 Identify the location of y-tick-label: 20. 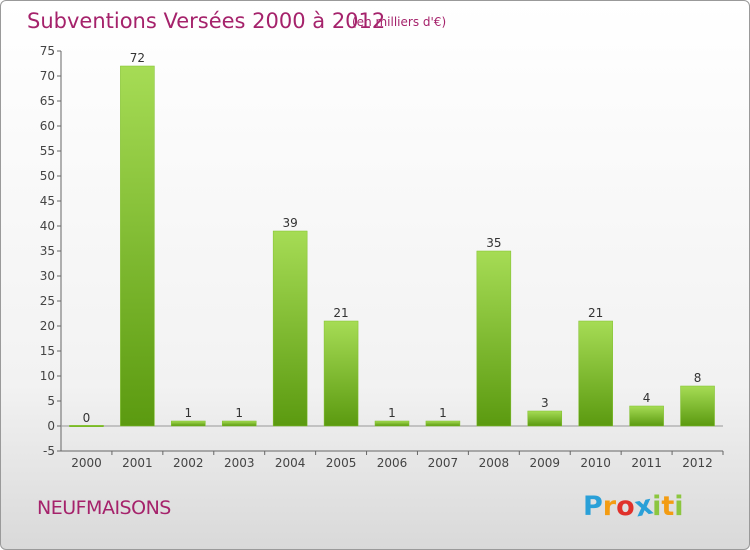
(47, 326).